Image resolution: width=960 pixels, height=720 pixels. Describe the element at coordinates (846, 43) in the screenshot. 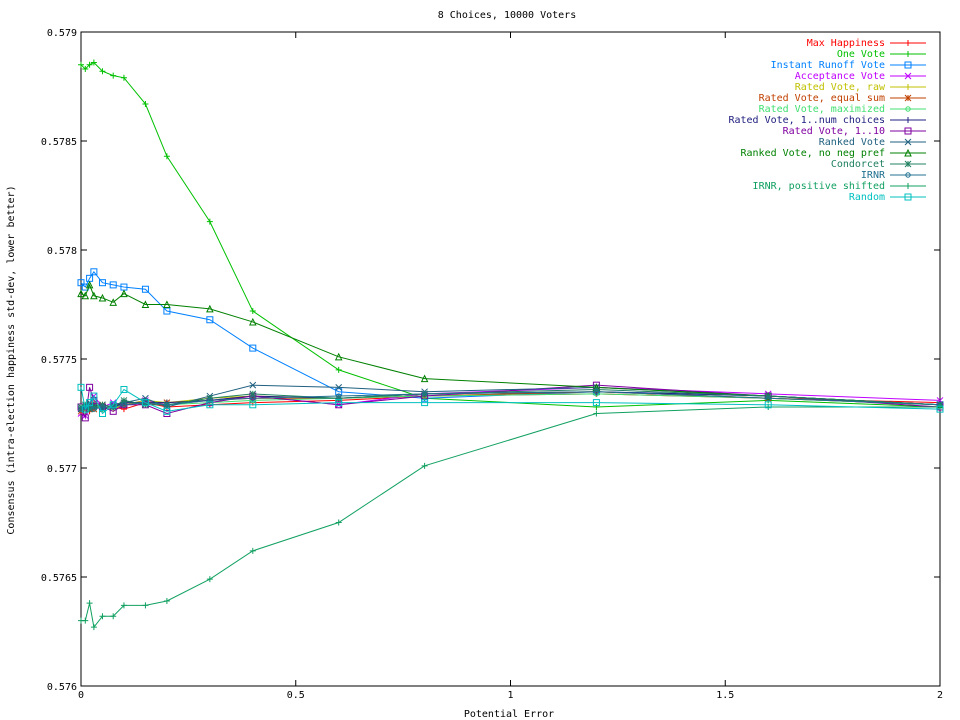

I see `legend-label: Max Happiness` at that location.